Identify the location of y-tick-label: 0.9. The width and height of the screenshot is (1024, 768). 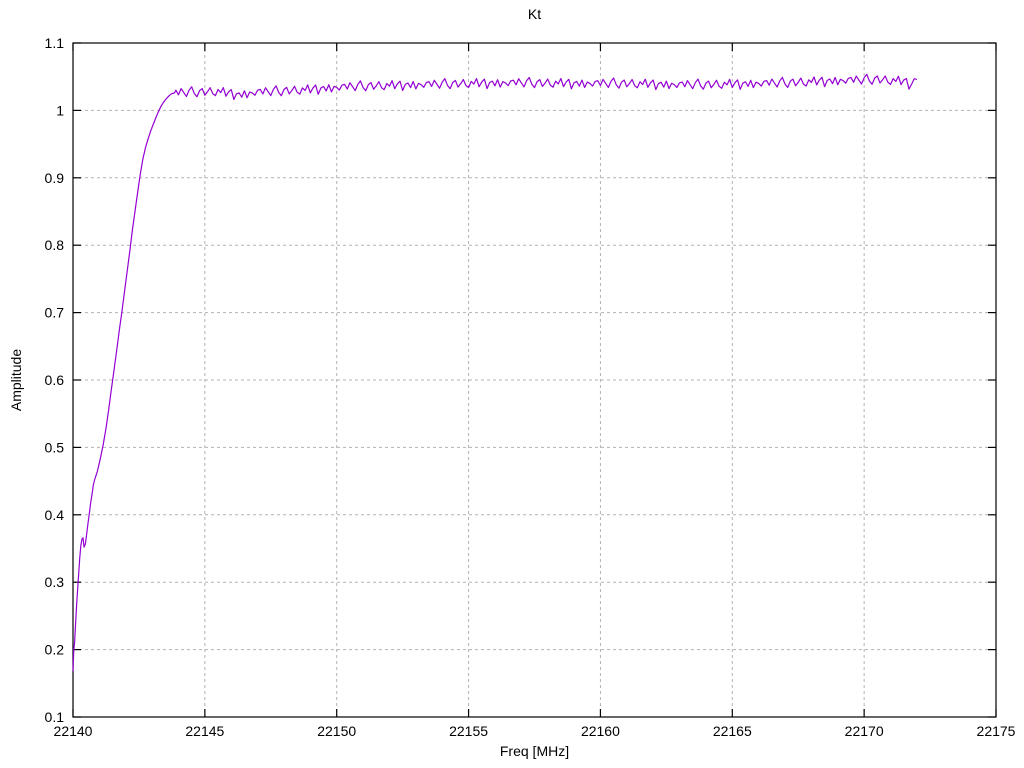
(55, 178).